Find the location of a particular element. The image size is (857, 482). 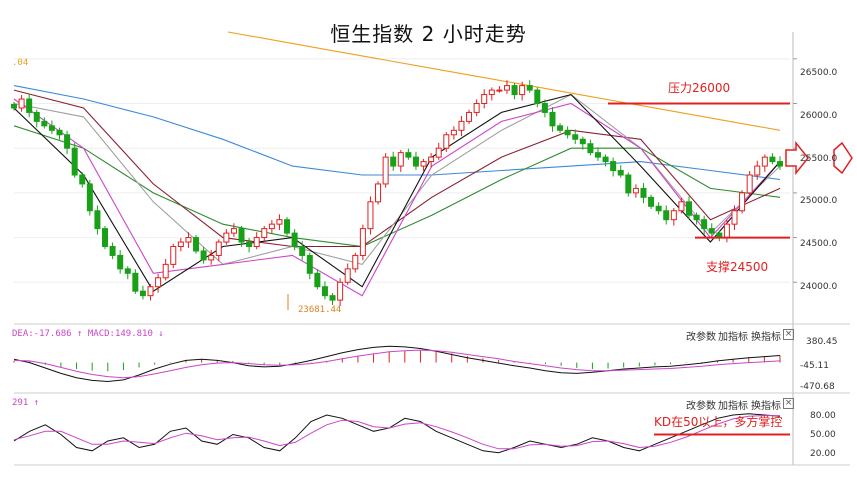

y-tick: 25000.0 is located at coordinates (819, 201).